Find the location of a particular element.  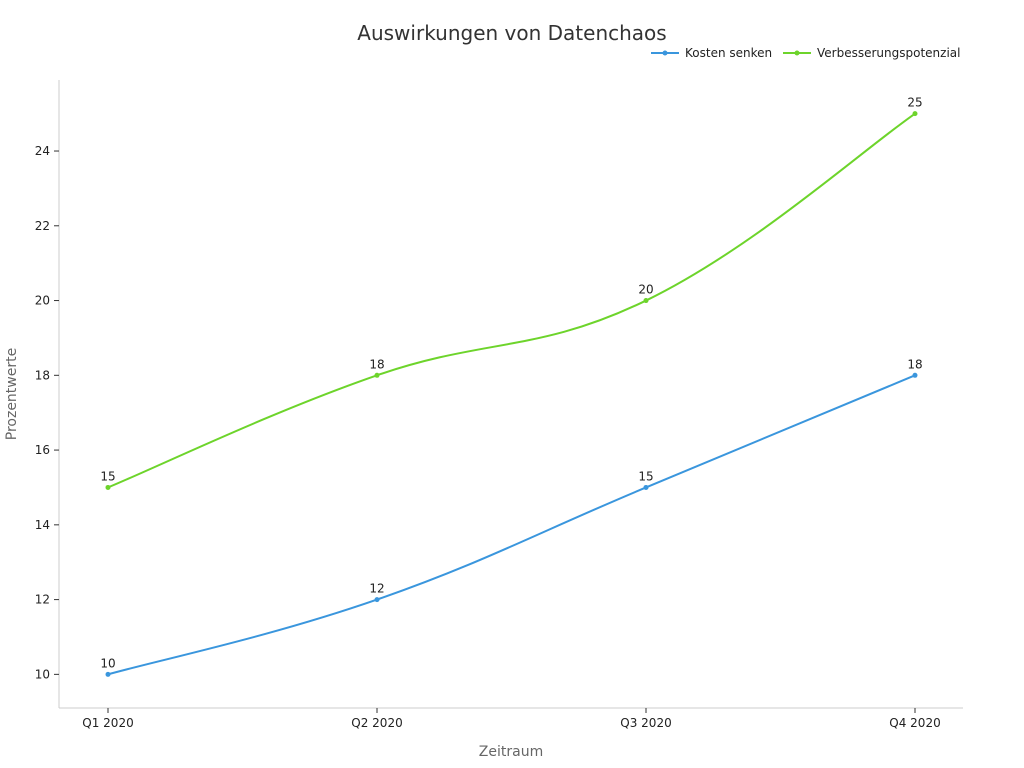

y-axis-ticks: 10 12 14 16 18 20 22 24 is located at coordinates (47, 412).